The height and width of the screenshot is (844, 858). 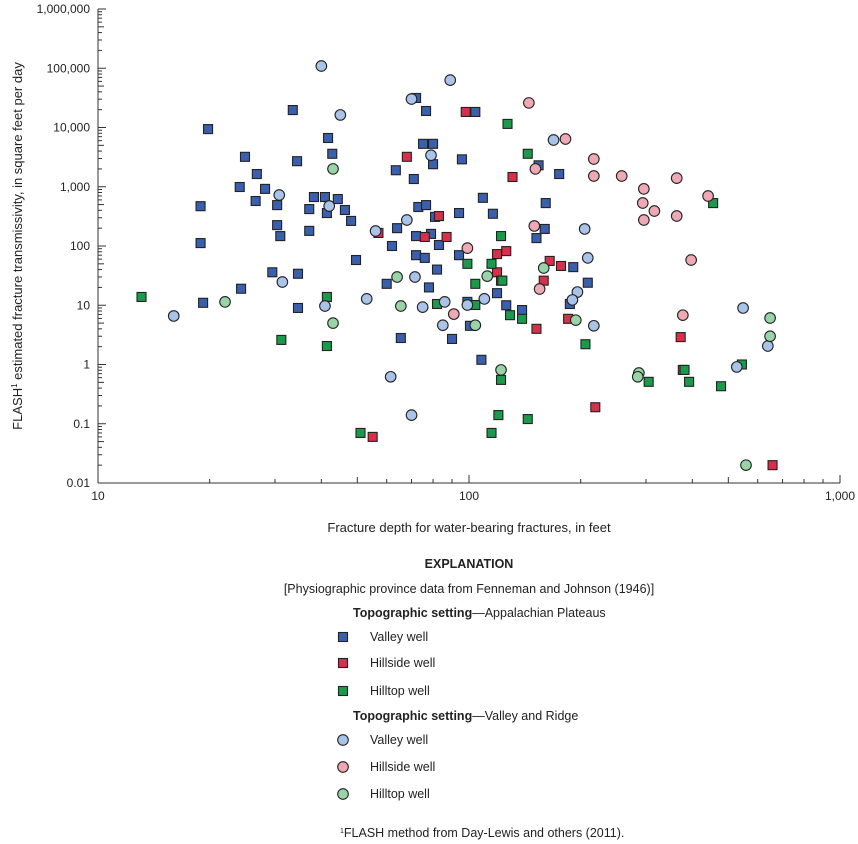 What do you see at coordinates (75, 187) in the screenshot?
I see `y-tick-label: 1,000` at bounding box center [75, 187].